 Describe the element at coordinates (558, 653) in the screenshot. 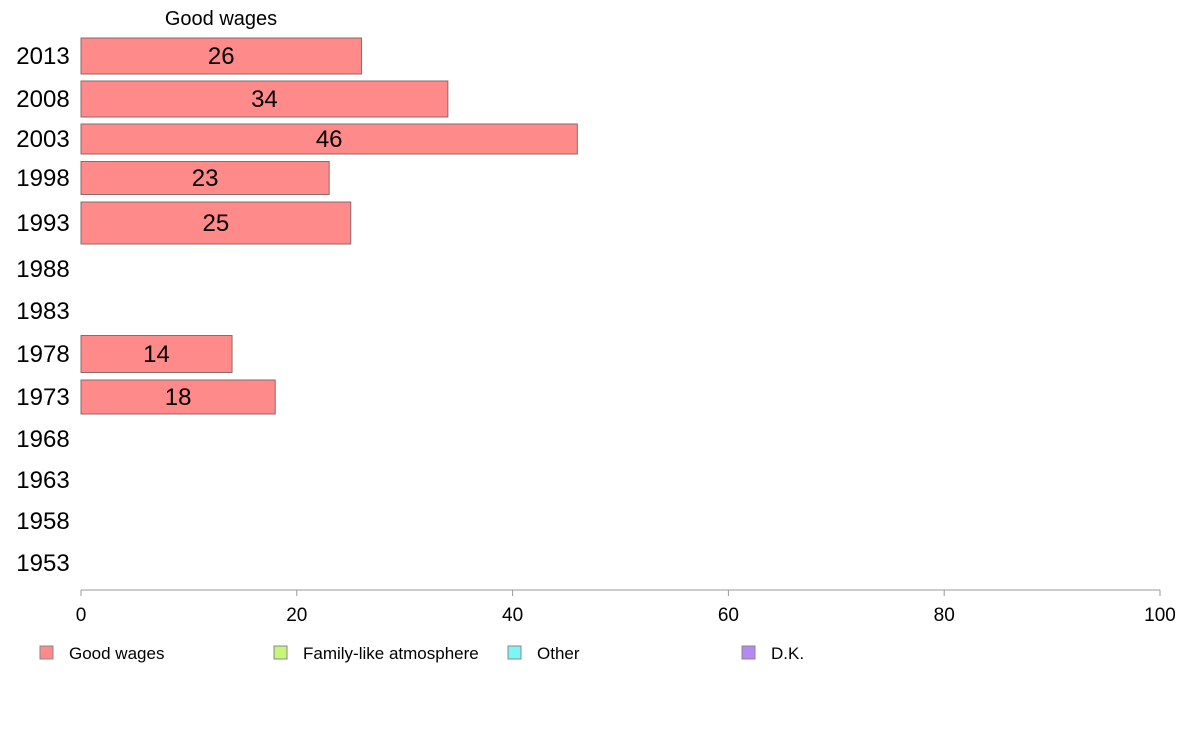

I see `legend-label-other: Other` at that location.